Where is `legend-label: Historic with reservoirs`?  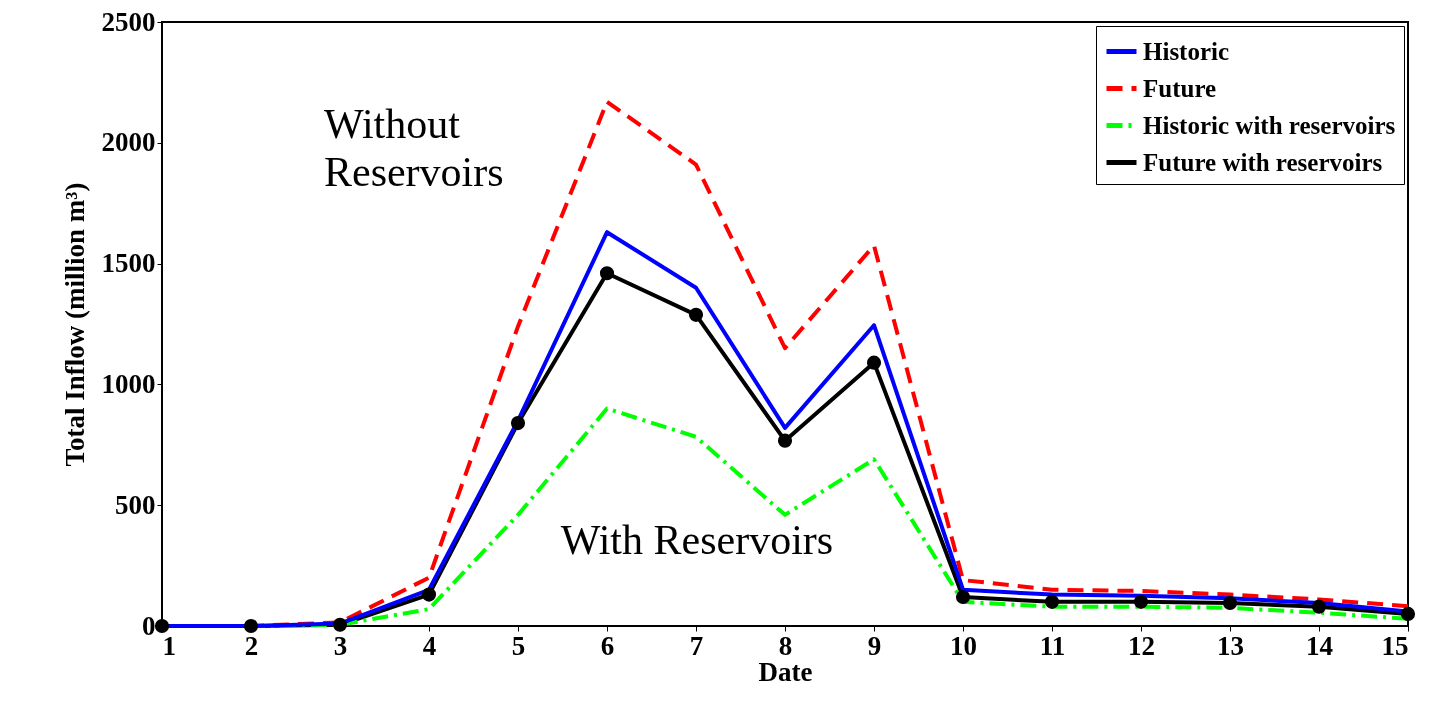
legend-label: Historic with reservoirs is located at coordinates (1269, 125).